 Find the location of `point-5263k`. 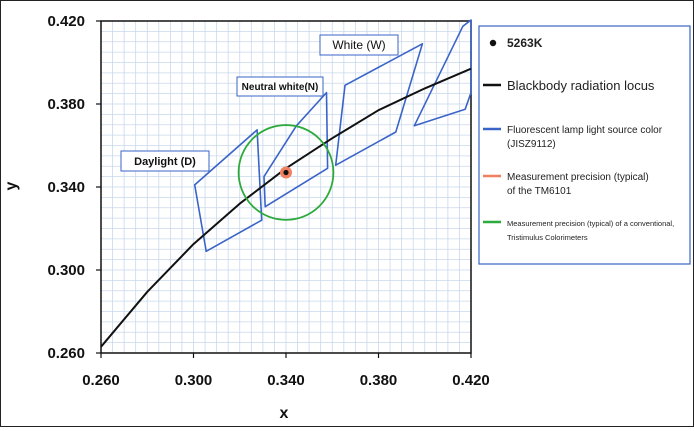

point-5263k is located at coordinates (286, 172).